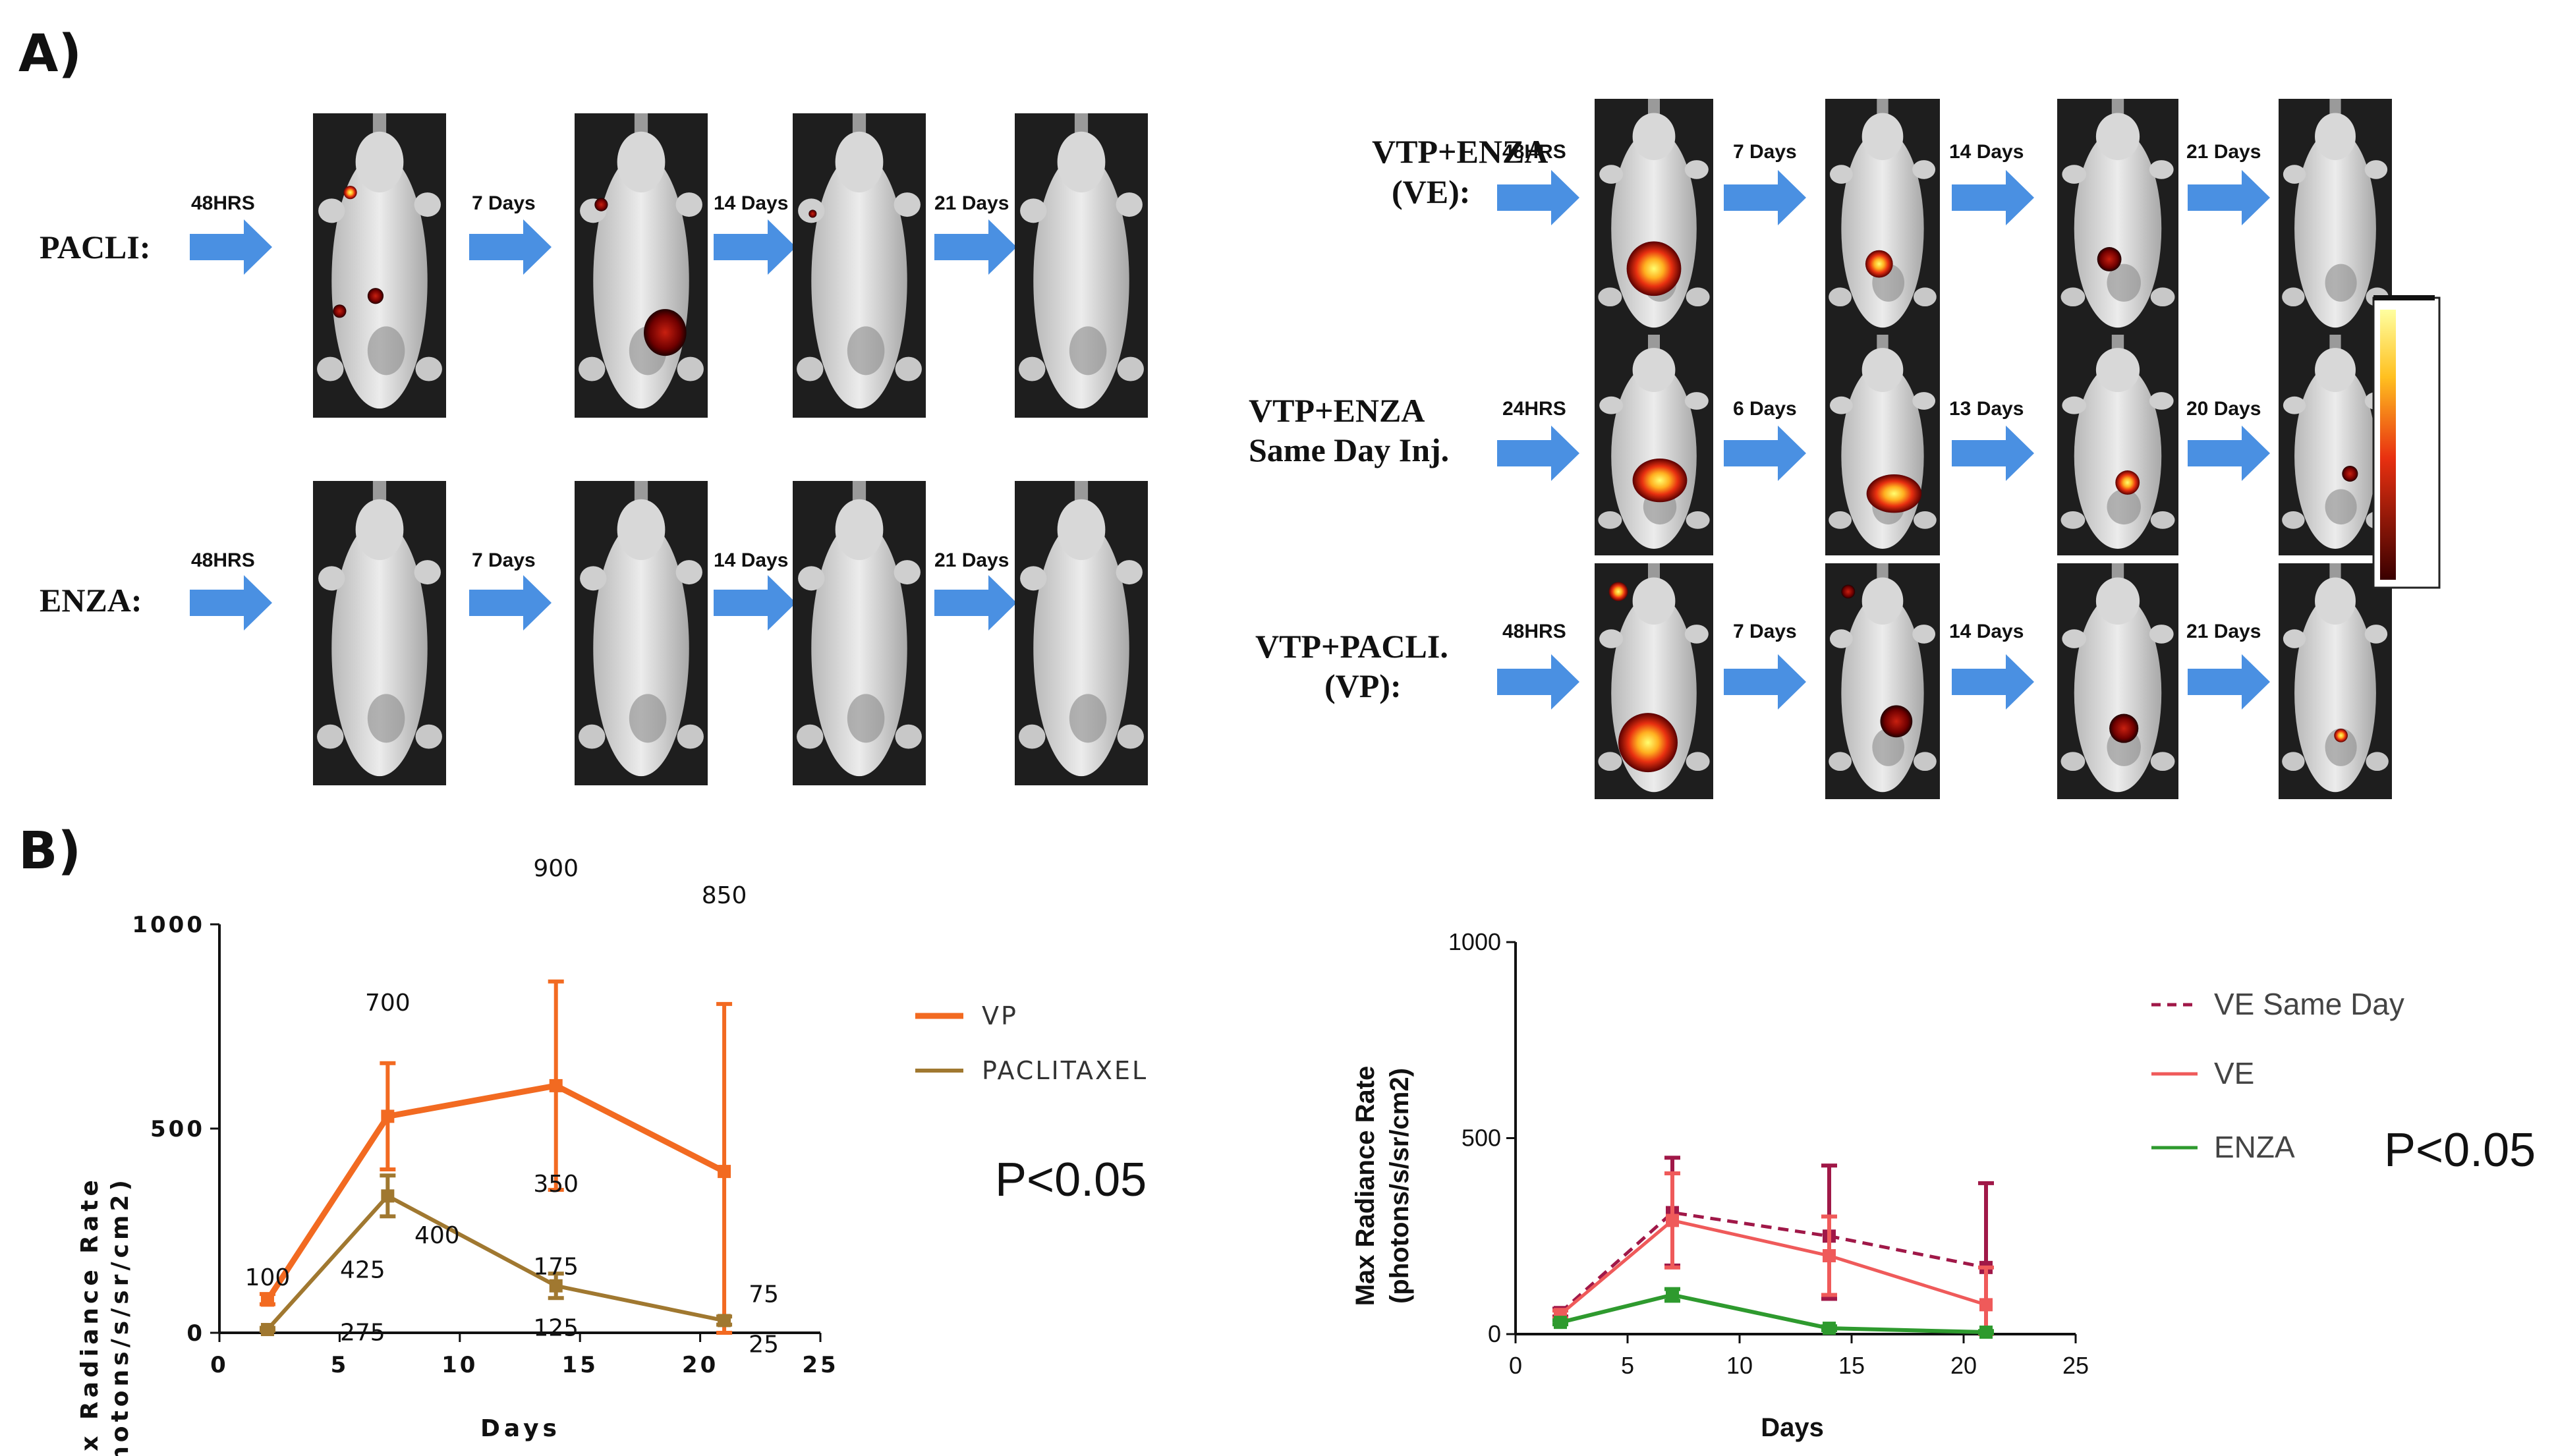  I want to click on chart1-ylabel: Max Radiance Rate (photons/s/sr/cm2), so click(105, 1316).